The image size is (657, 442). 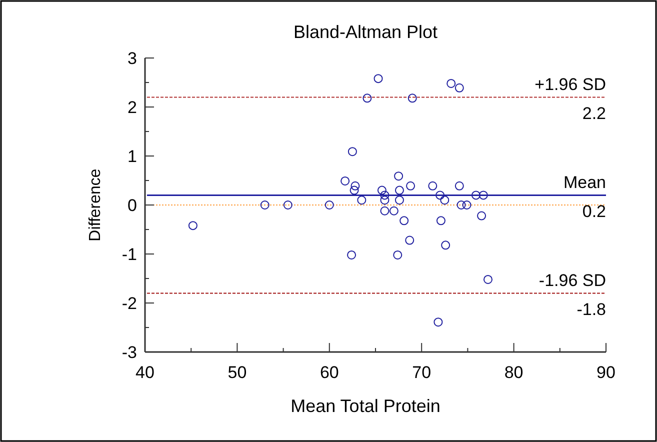 What do you see at coordinates (591, 310) in the screenshot?
I see `annotation: -1.8` at bounding box center [591, 310].